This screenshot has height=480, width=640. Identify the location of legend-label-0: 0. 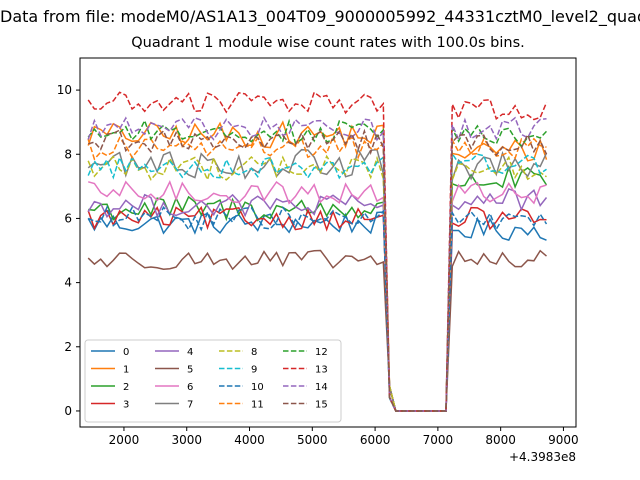
(126, 352).